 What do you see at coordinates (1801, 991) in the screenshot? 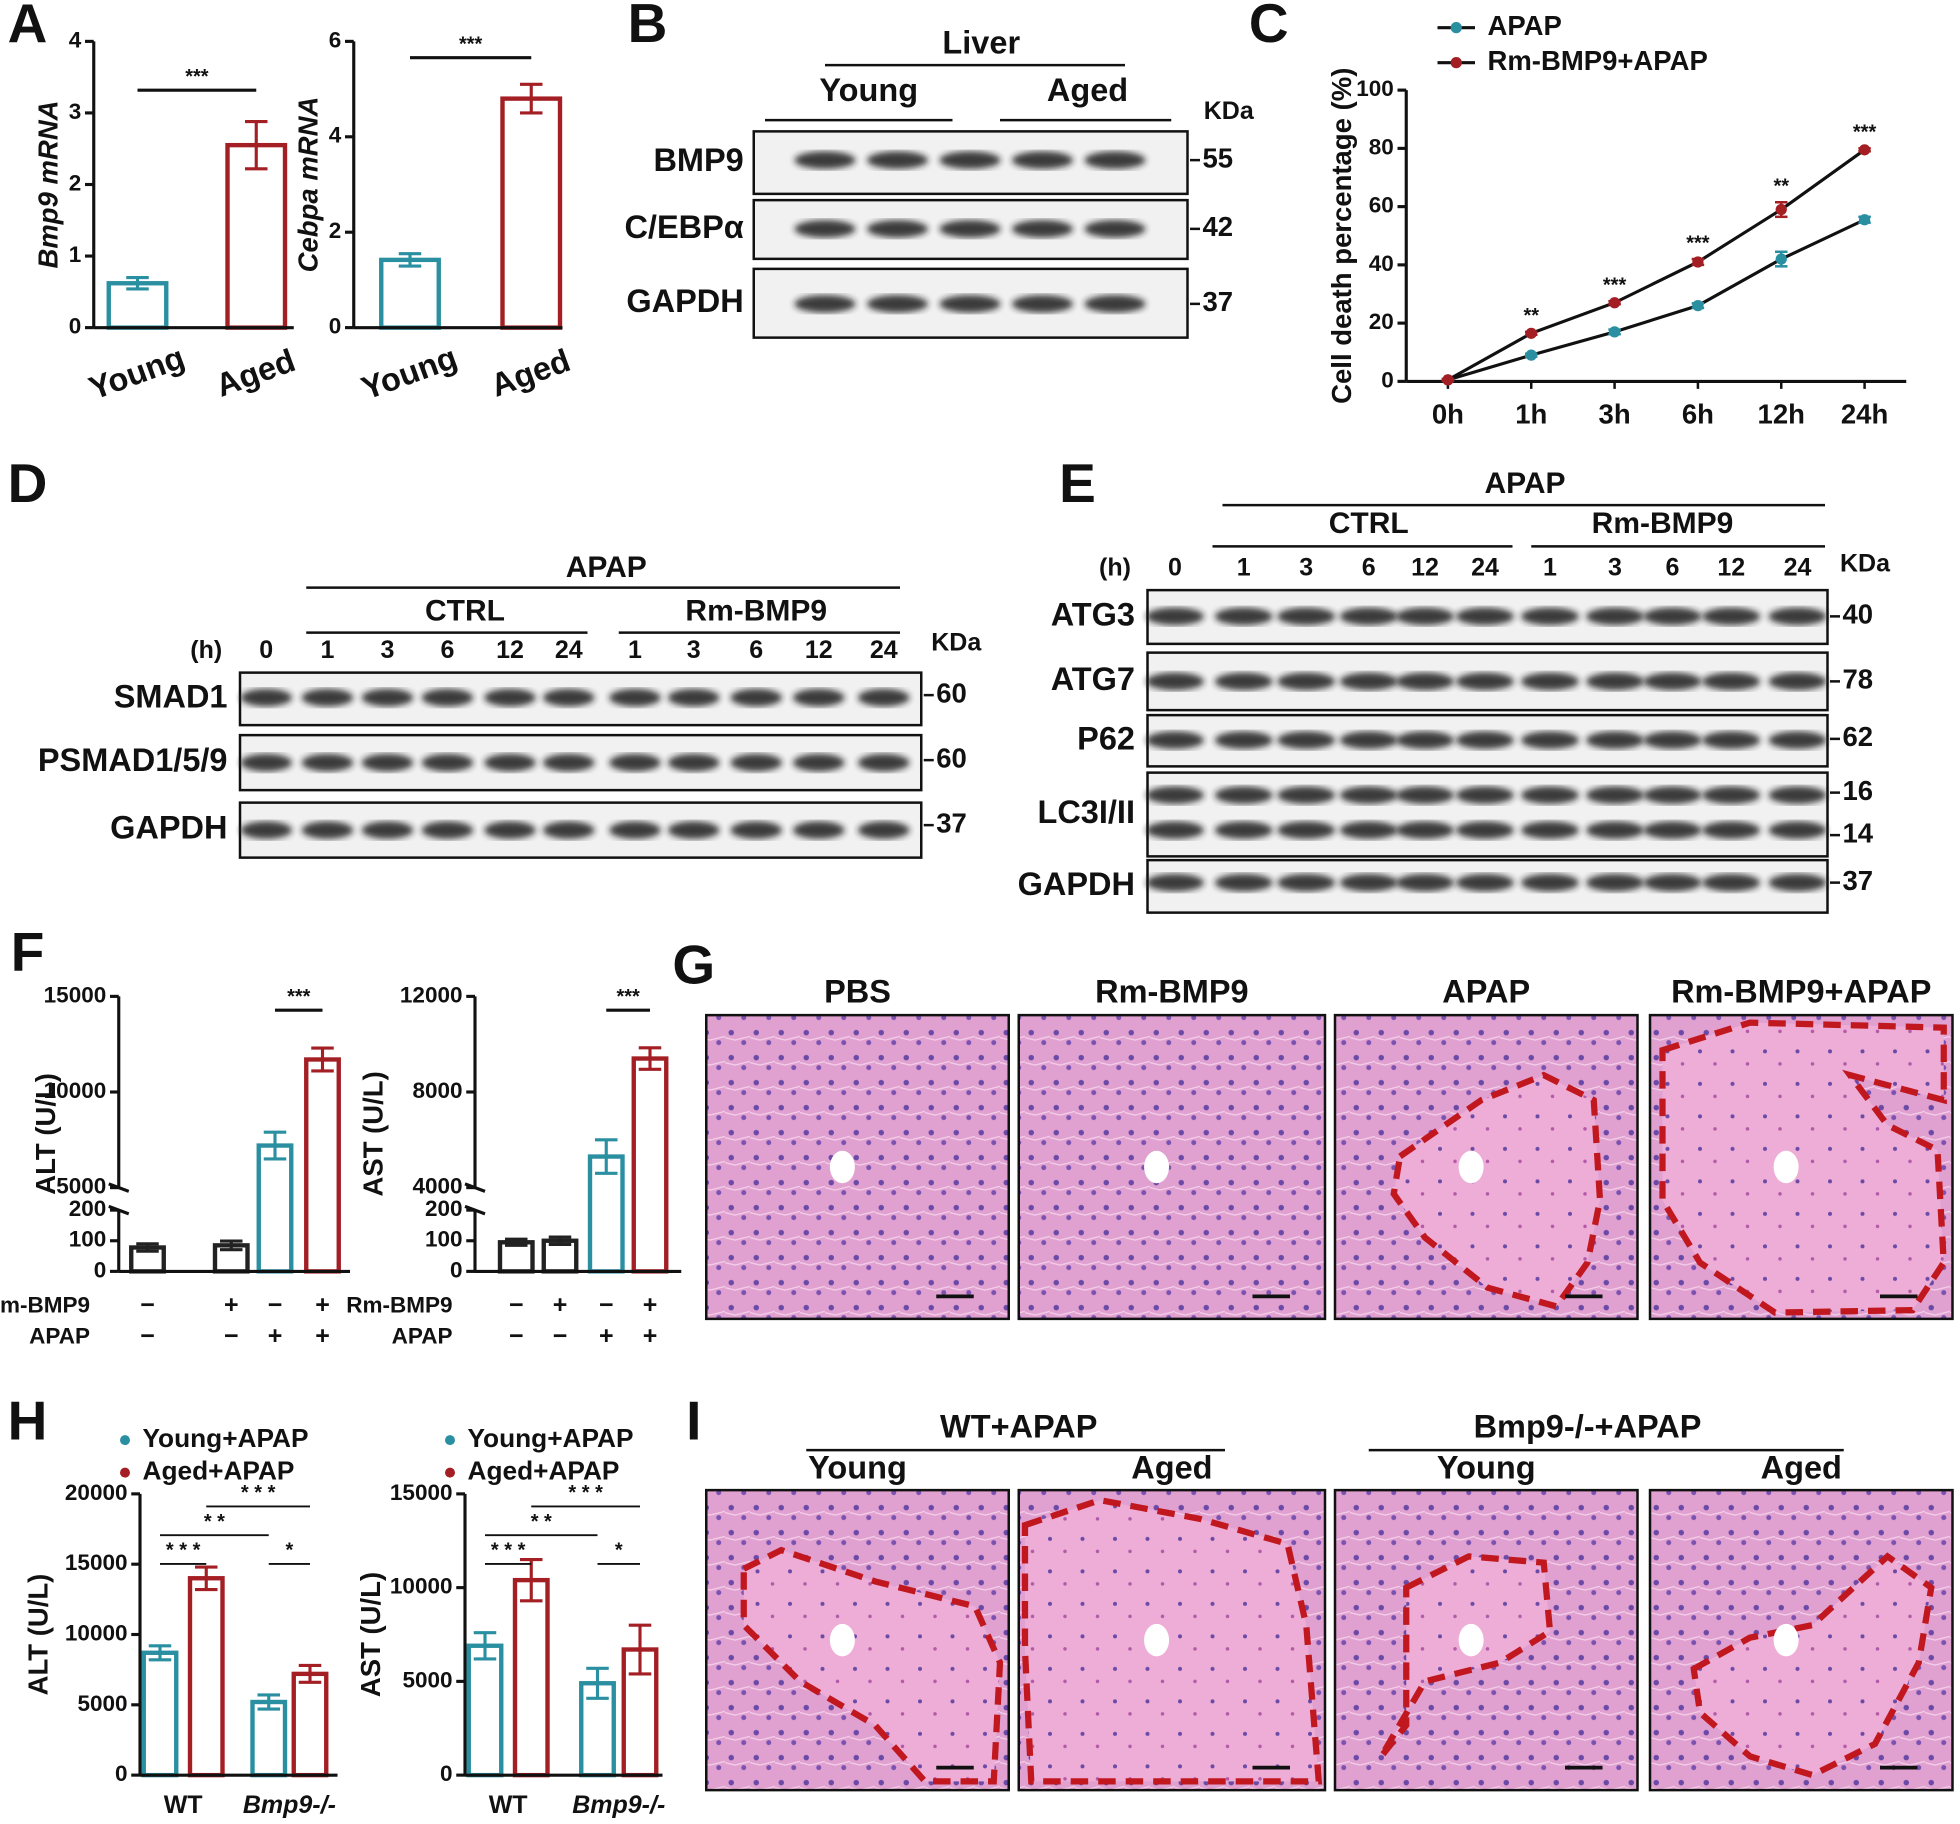
I see `histology-title: Rm-BMP9+APAP` at bounding box center [1801, 991].